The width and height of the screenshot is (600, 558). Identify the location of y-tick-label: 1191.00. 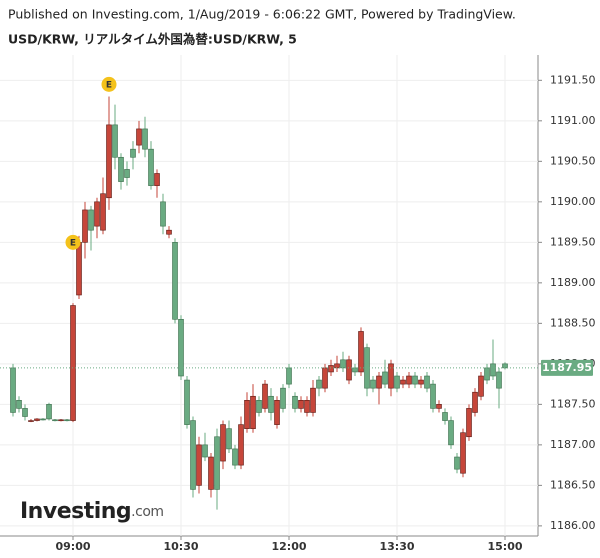
(573, 120).